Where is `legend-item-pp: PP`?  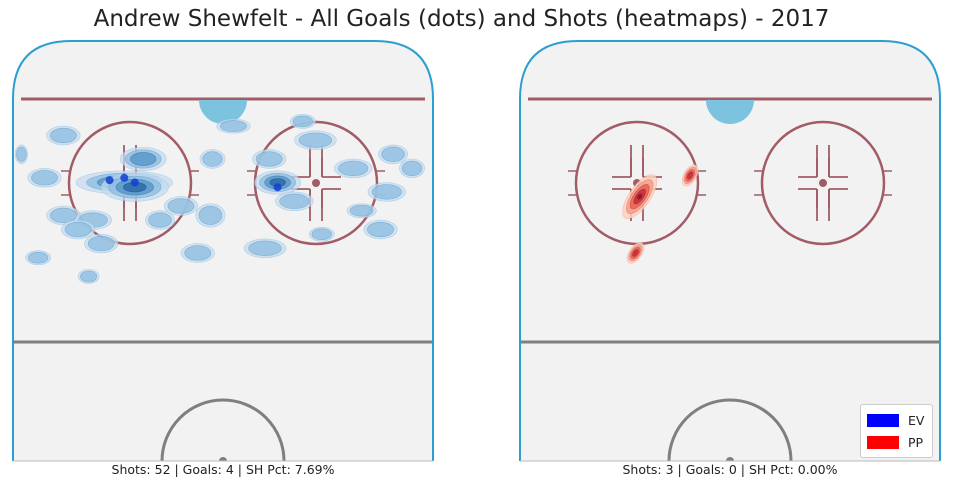 legend-item-pp: PP is located at coordinates (895, 442).